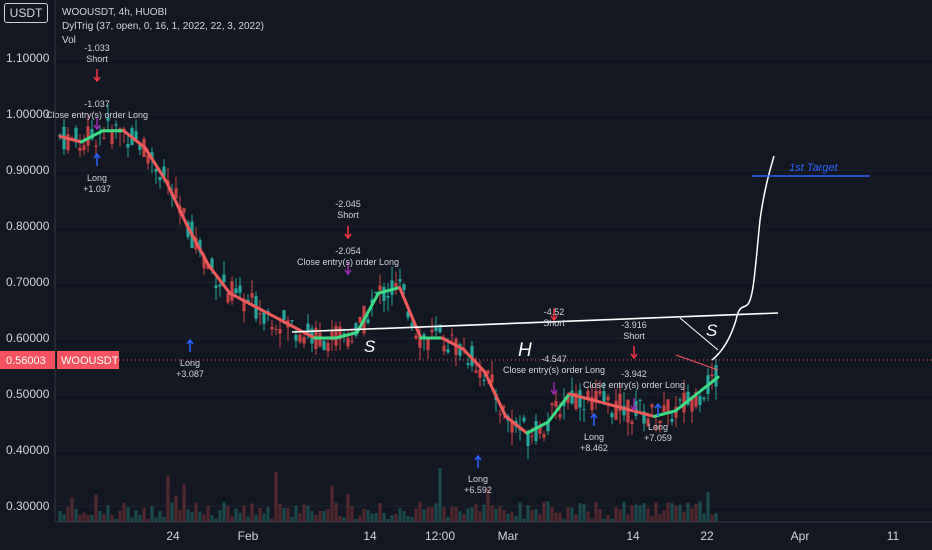 The height and width of the screenshot is (550, 932). Describe the element at coordinates (28, 226) in the screenshot. I see `y-tick-label: 0.80000` at that location.